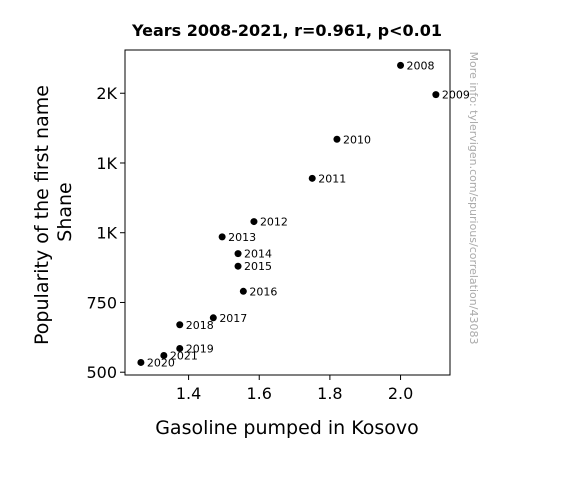  I want to click on data-point-label: 2012, so click(274, 222).